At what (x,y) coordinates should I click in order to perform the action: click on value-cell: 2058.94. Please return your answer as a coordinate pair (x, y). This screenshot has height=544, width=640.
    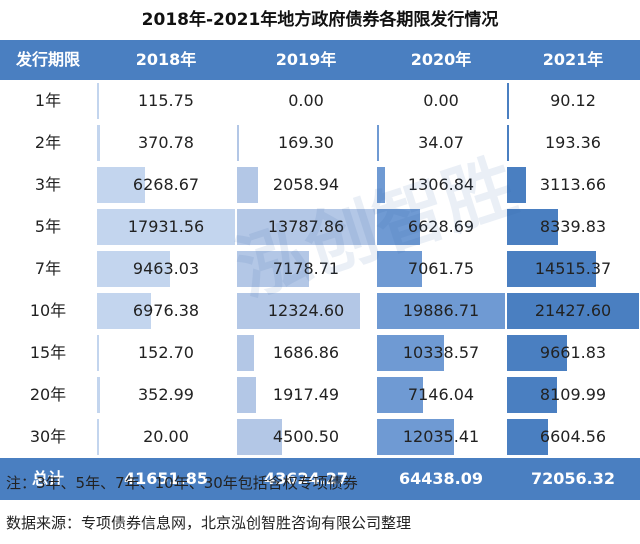
    Looking at the image, I should click on (306, 185).